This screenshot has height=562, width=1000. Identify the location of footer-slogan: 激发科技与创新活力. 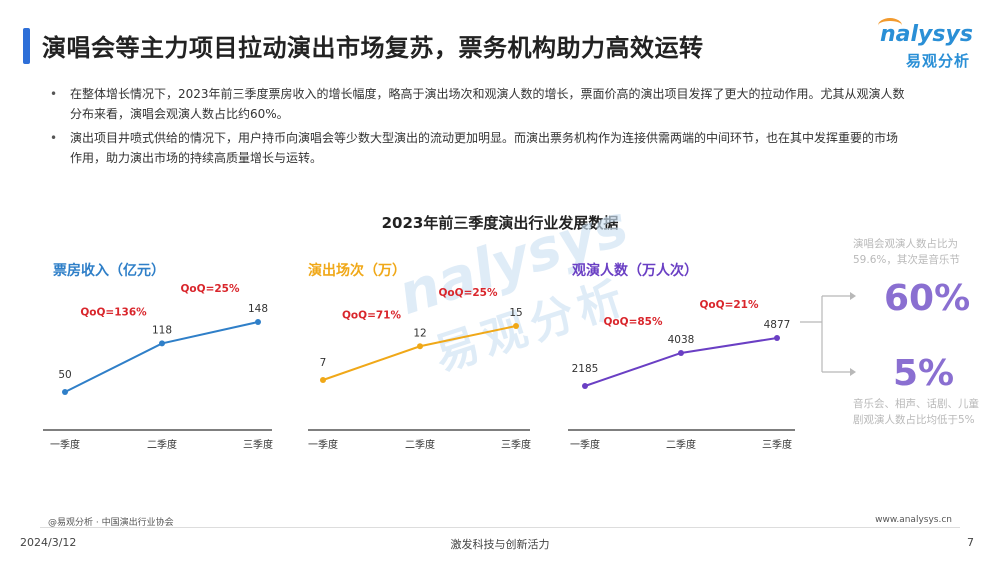
(500, 544).